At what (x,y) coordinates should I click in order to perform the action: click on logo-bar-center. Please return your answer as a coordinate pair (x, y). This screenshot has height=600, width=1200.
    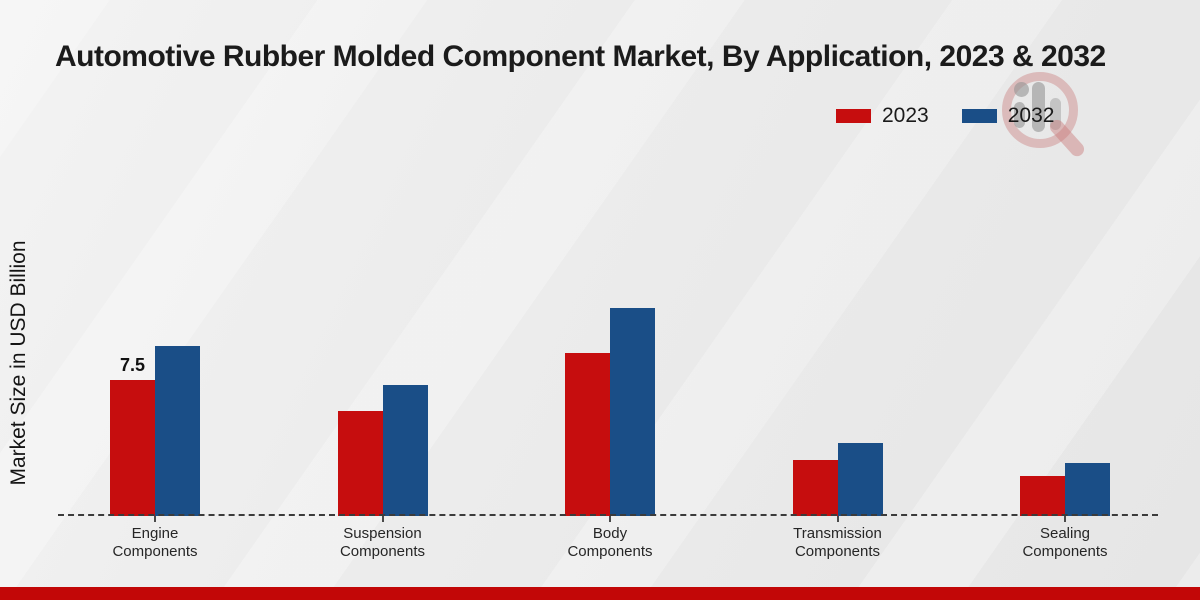
    Looking at the image, I should click on (1038, 107).